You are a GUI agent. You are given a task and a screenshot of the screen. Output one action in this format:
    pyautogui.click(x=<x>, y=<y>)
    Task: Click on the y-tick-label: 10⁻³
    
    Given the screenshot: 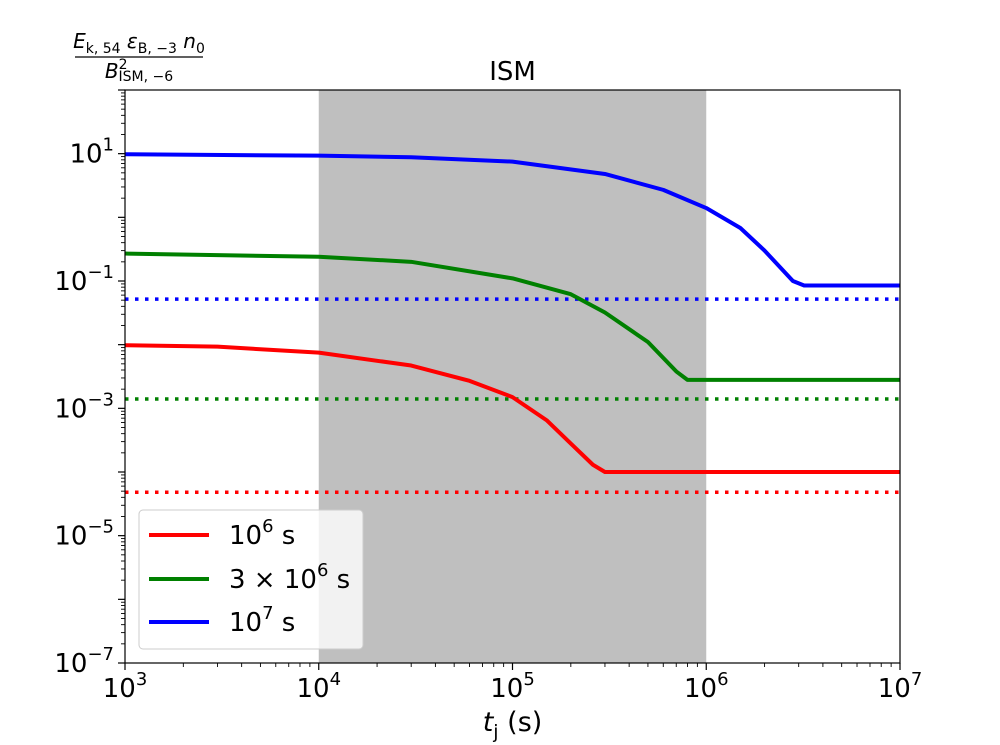 What is the action you would take?
    pyautogui.click(x=84, y=406)
    